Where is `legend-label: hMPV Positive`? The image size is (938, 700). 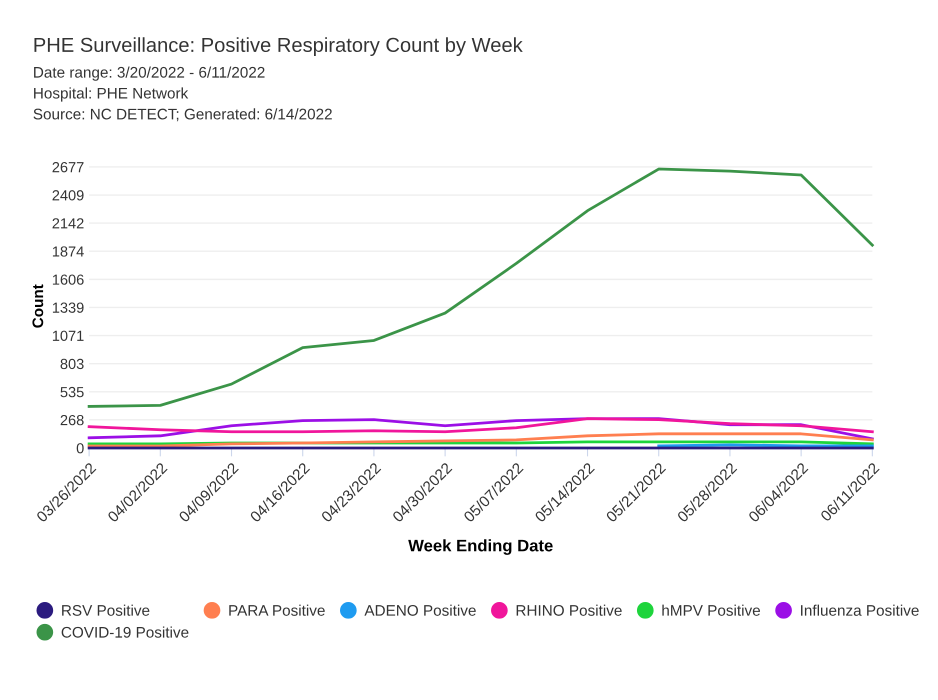 legend-label: hMPV Positive is located at coordinates (711, 610).